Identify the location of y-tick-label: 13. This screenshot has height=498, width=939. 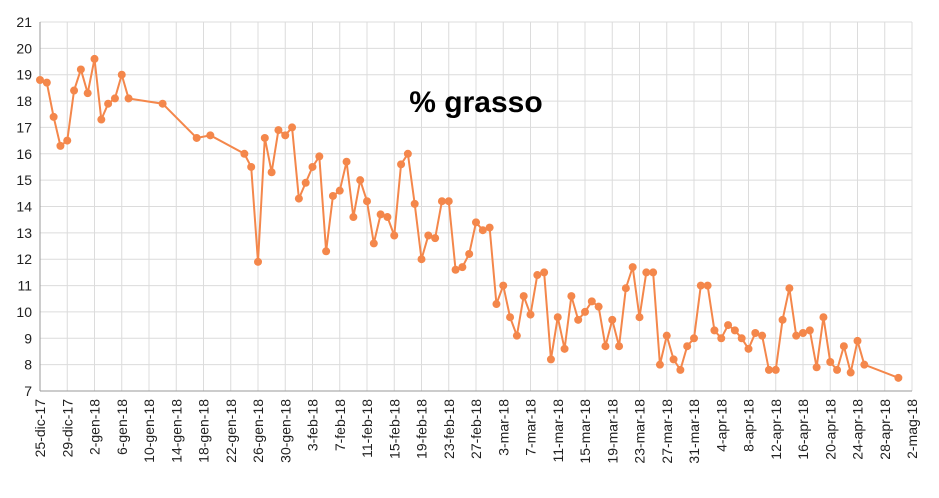
(24, 233).